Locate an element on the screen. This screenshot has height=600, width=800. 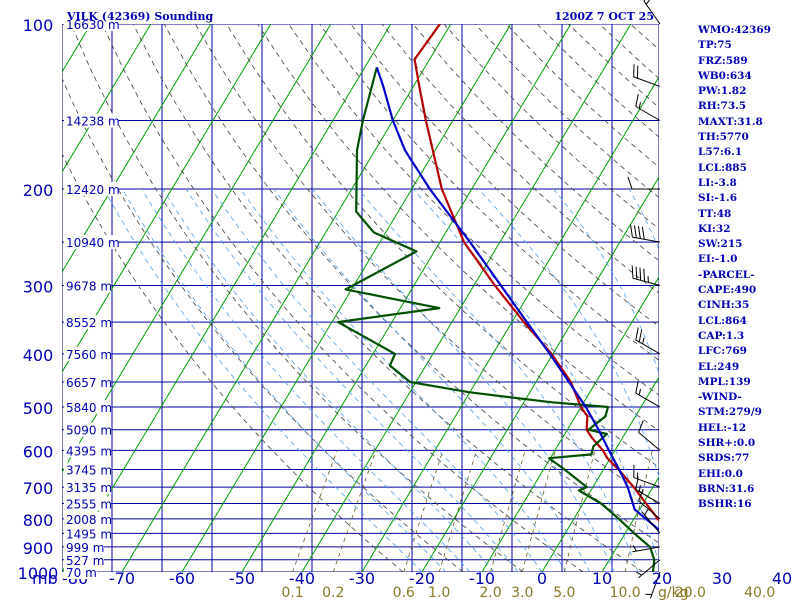
wind-barbs is located at coordinates (644, 299).